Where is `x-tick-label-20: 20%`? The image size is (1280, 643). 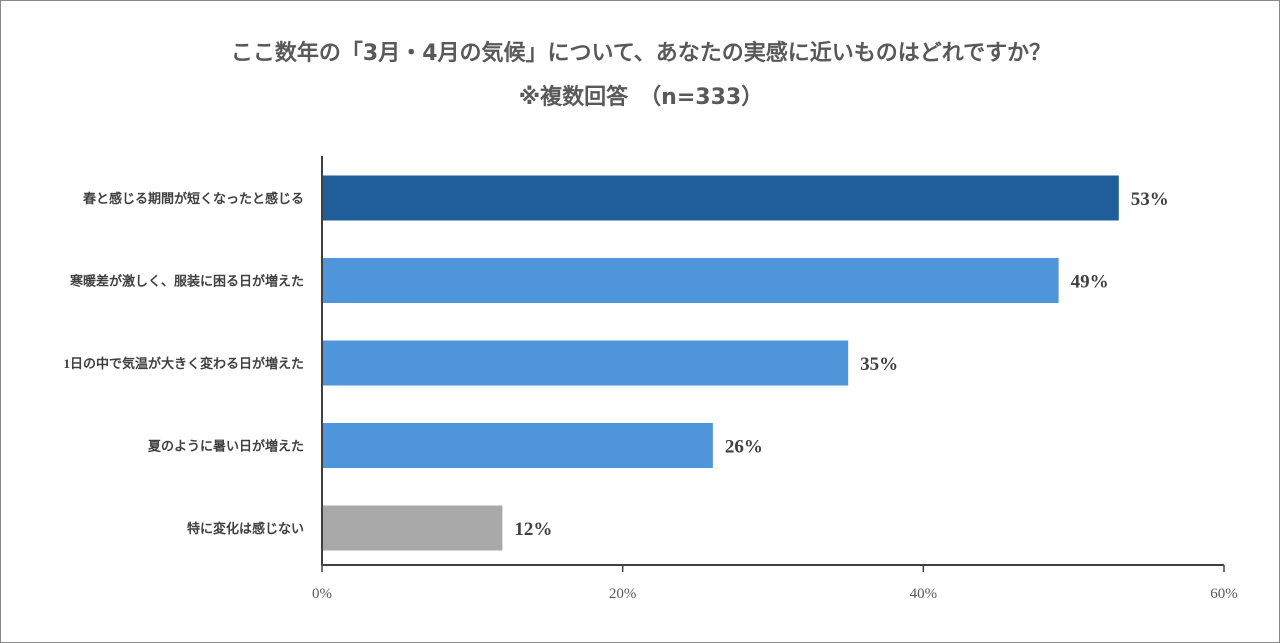 x-tick-label-20: 20% is located at coordinates (623, 594).